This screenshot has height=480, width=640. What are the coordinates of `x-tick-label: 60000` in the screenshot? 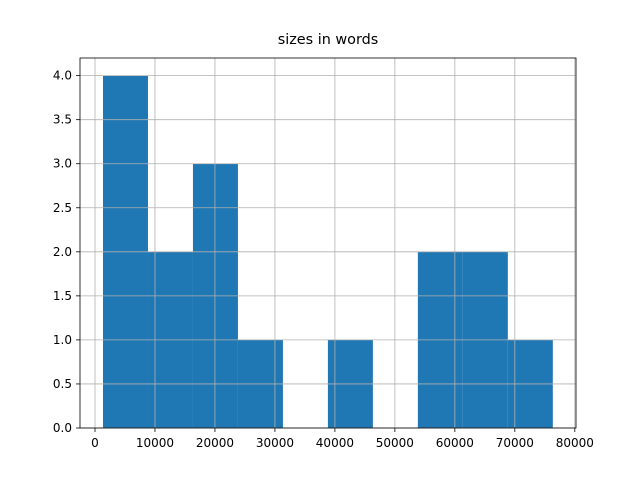 It's located at (455, 443).